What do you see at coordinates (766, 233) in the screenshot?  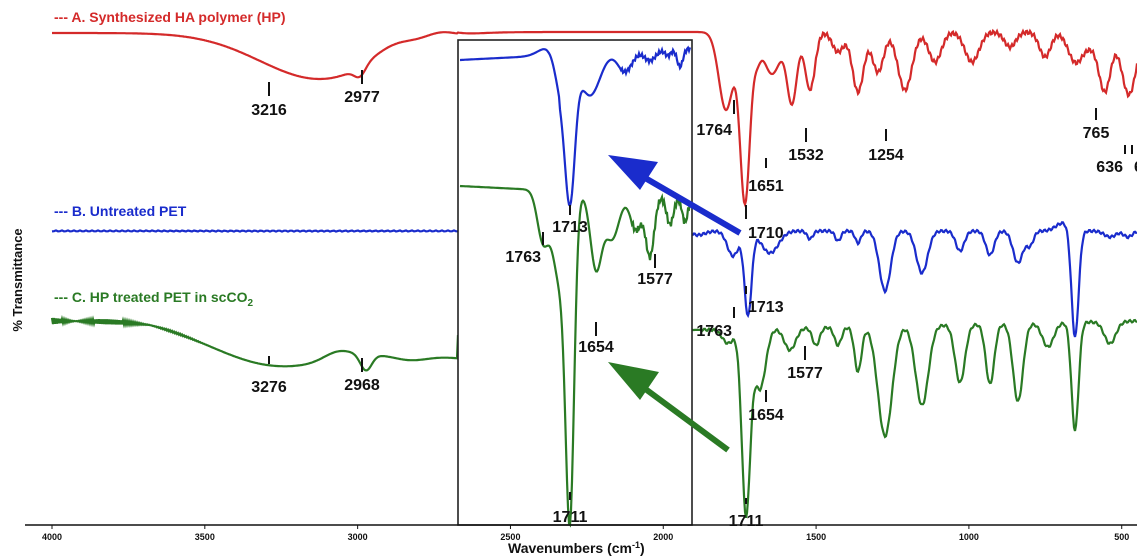 I see `peak-label: 1710` at bounding box center [766, 233].